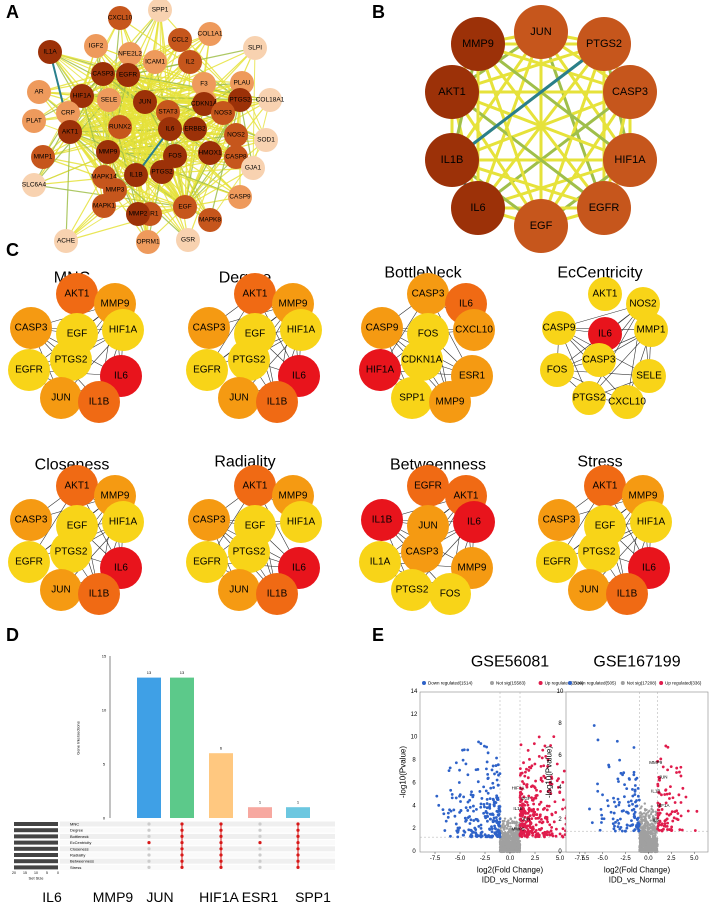 The width and height of the screenshot is (719, 905). Describe the element at coordinates (120, 18) in the screenshot. I see `node-label: CXCL10` at that location.